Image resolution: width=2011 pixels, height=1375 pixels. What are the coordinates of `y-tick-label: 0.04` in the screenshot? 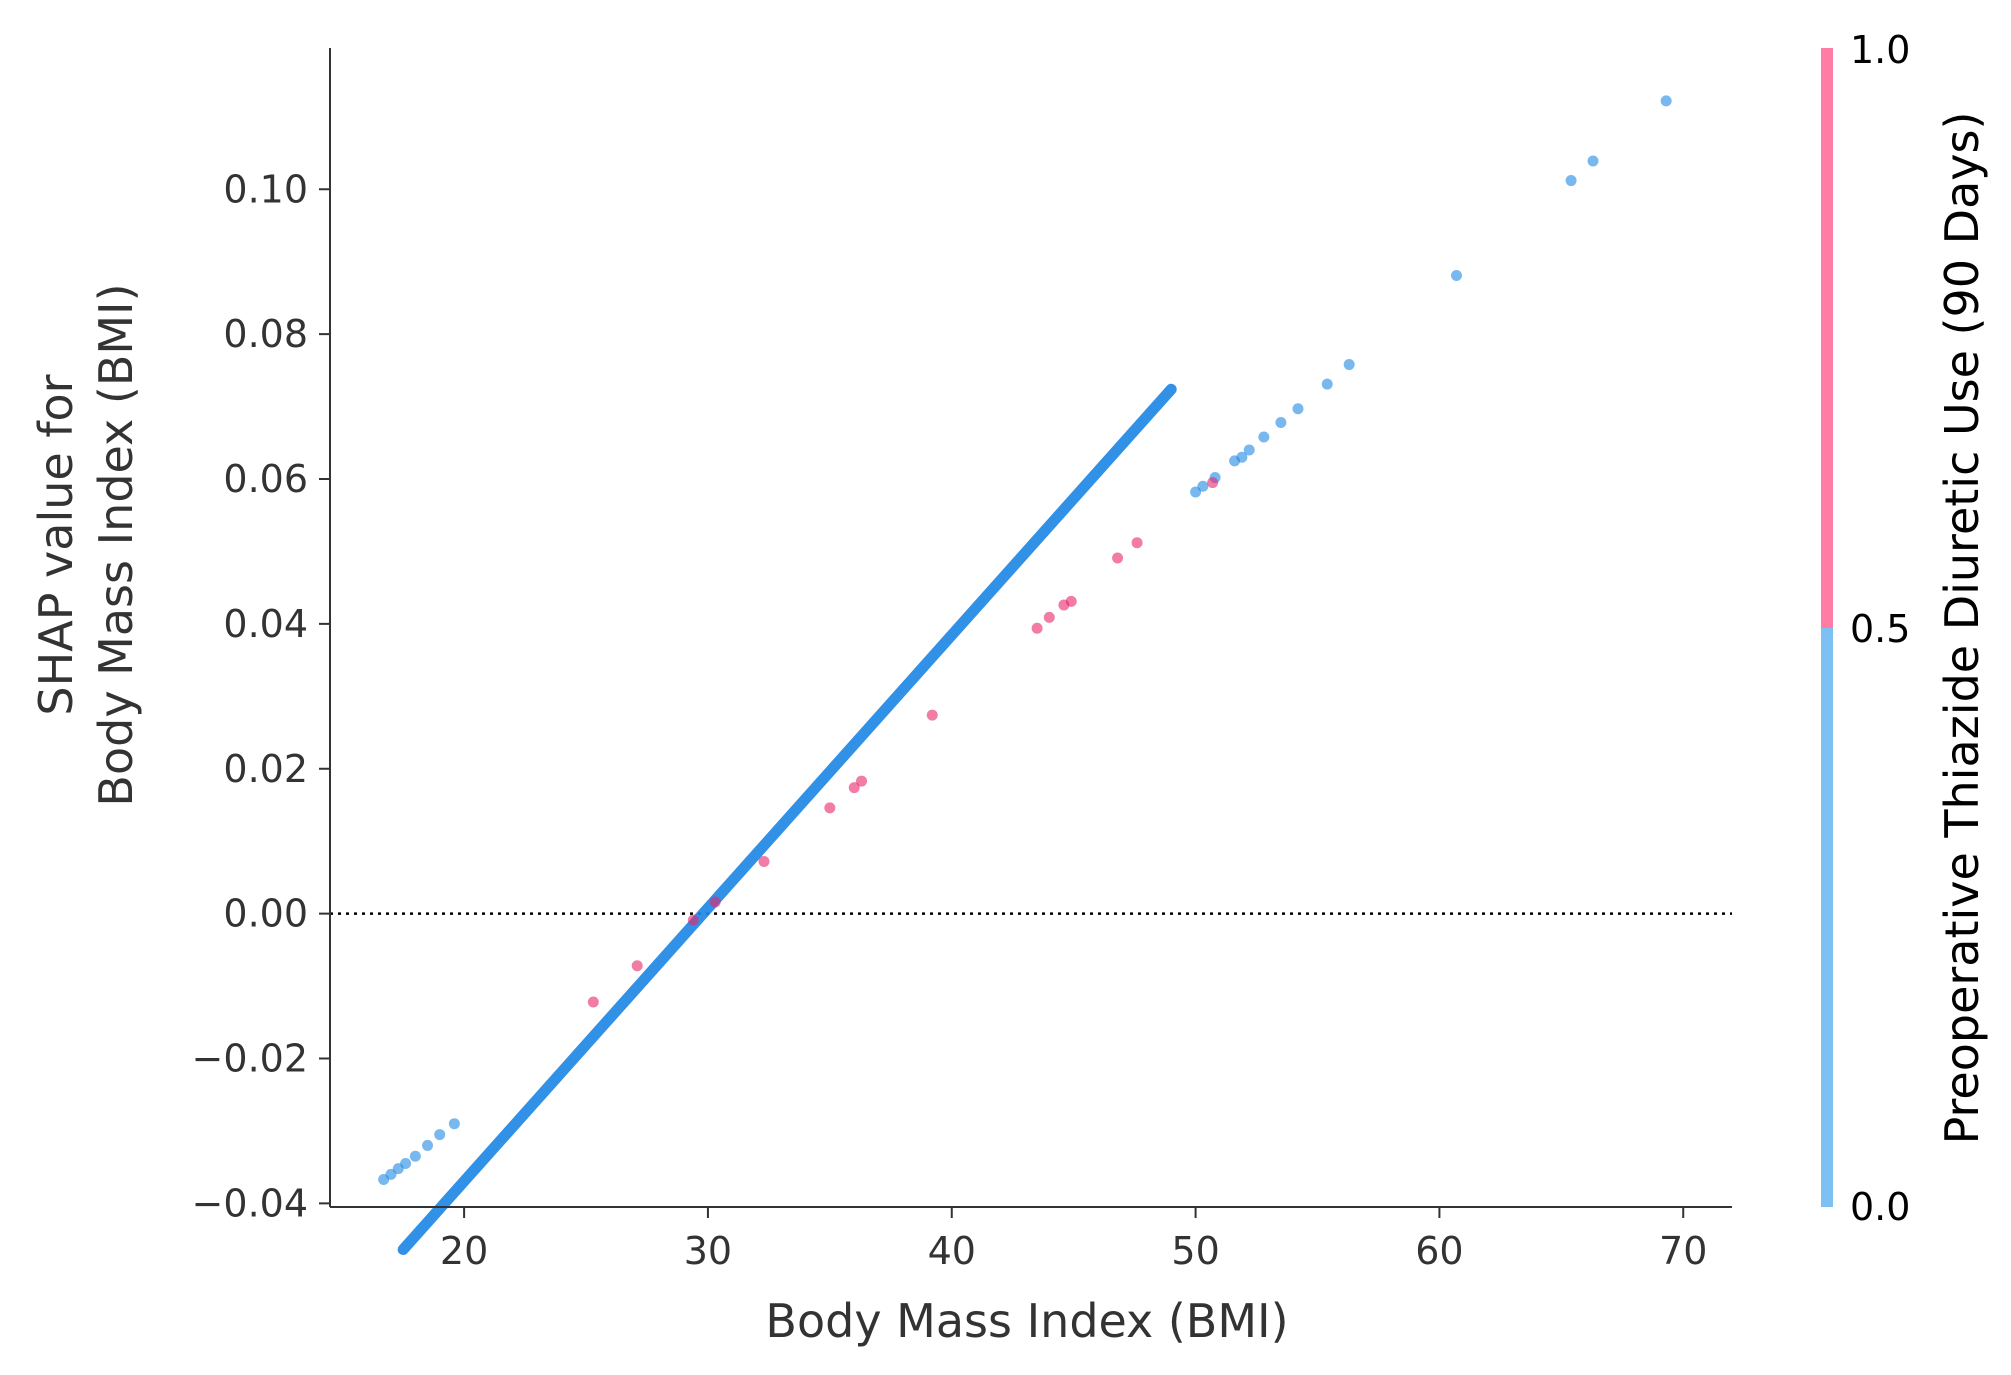 It's located at (265, 624).